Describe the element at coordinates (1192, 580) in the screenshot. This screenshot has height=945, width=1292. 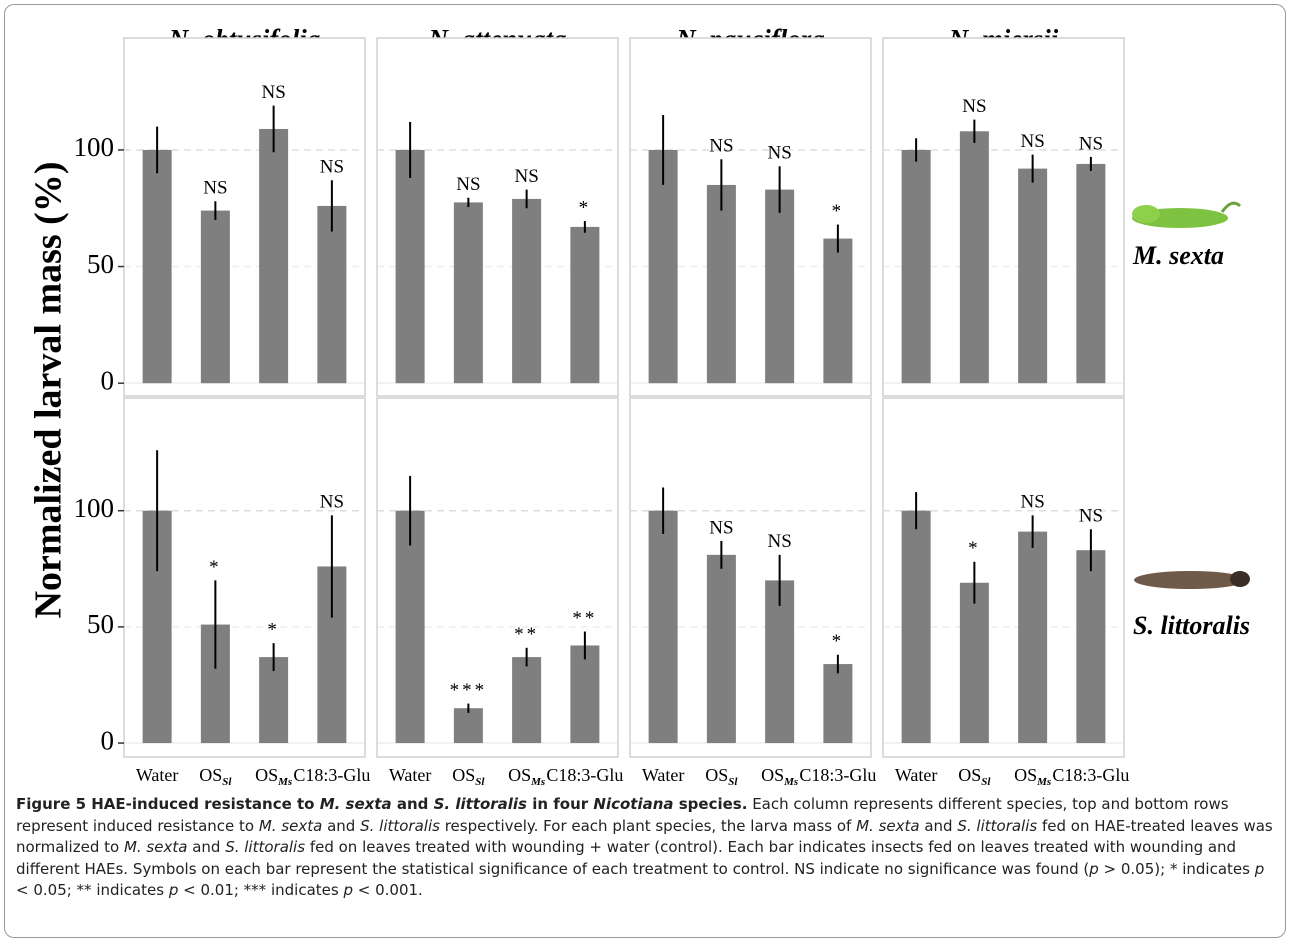
I see `caterpillar-brown` at that location.